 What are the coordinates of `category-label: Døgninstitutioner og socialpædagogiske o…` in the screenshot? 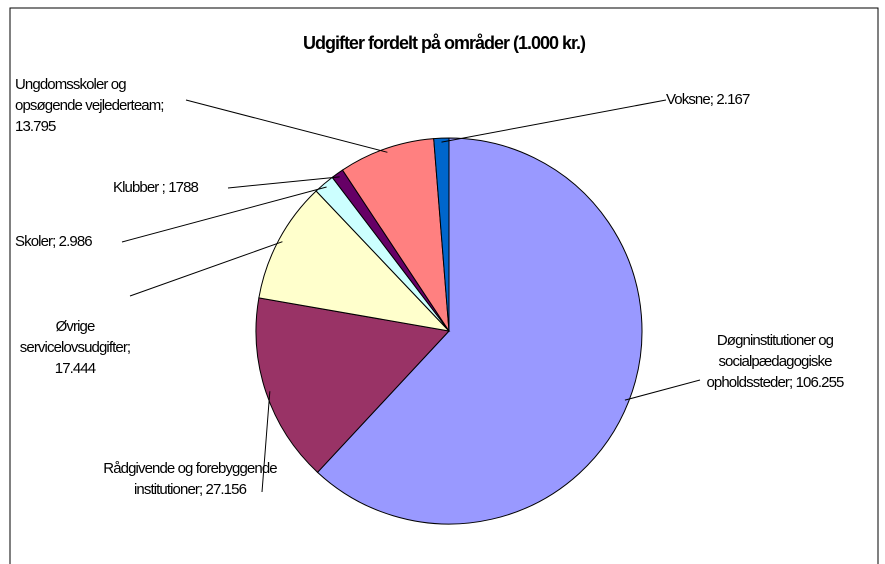 It's located at (770, 361).